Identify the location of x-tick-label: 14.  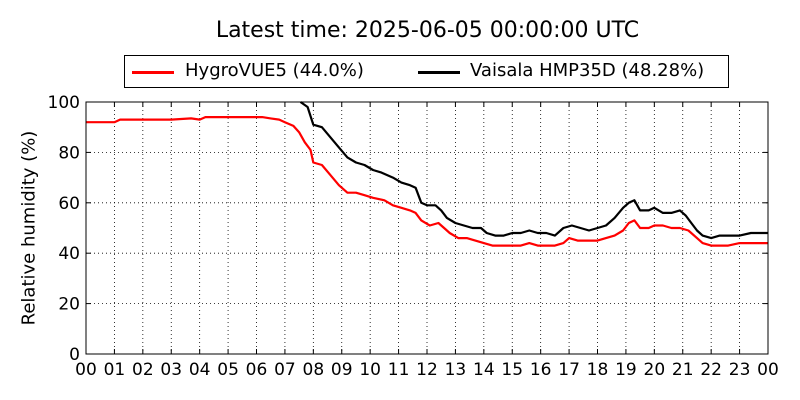
(484, 370).